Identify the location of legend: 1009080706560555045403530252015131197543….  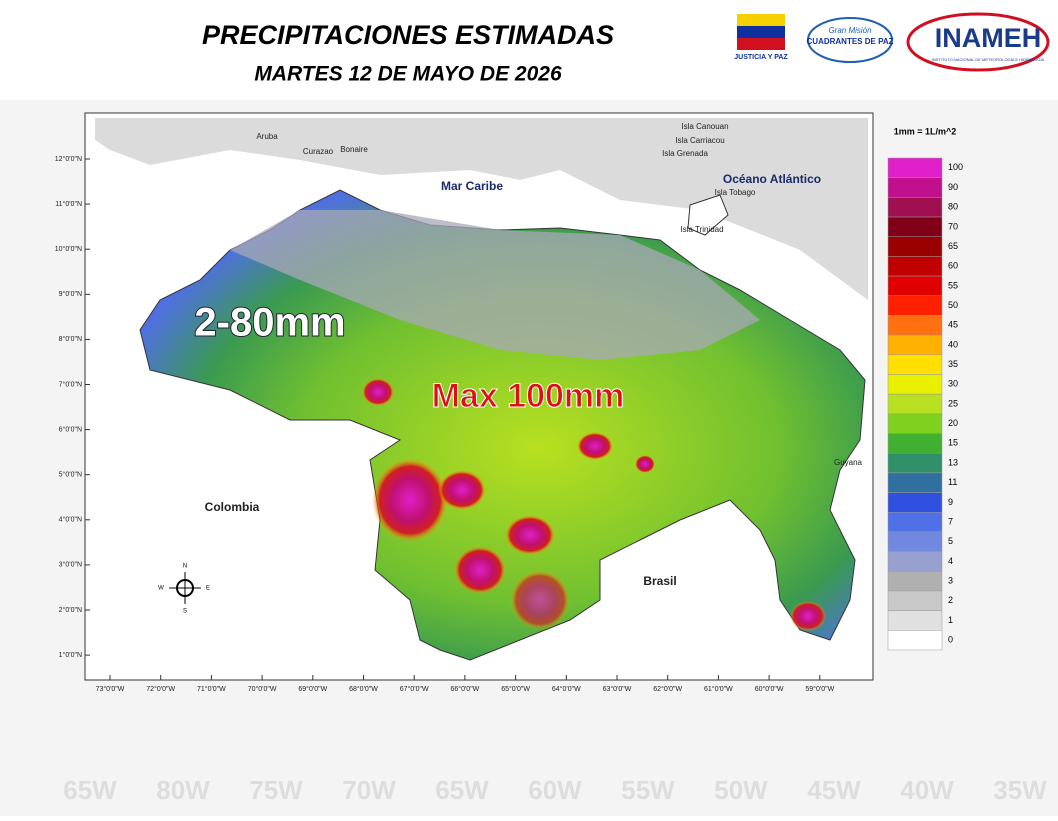
(925, 404).